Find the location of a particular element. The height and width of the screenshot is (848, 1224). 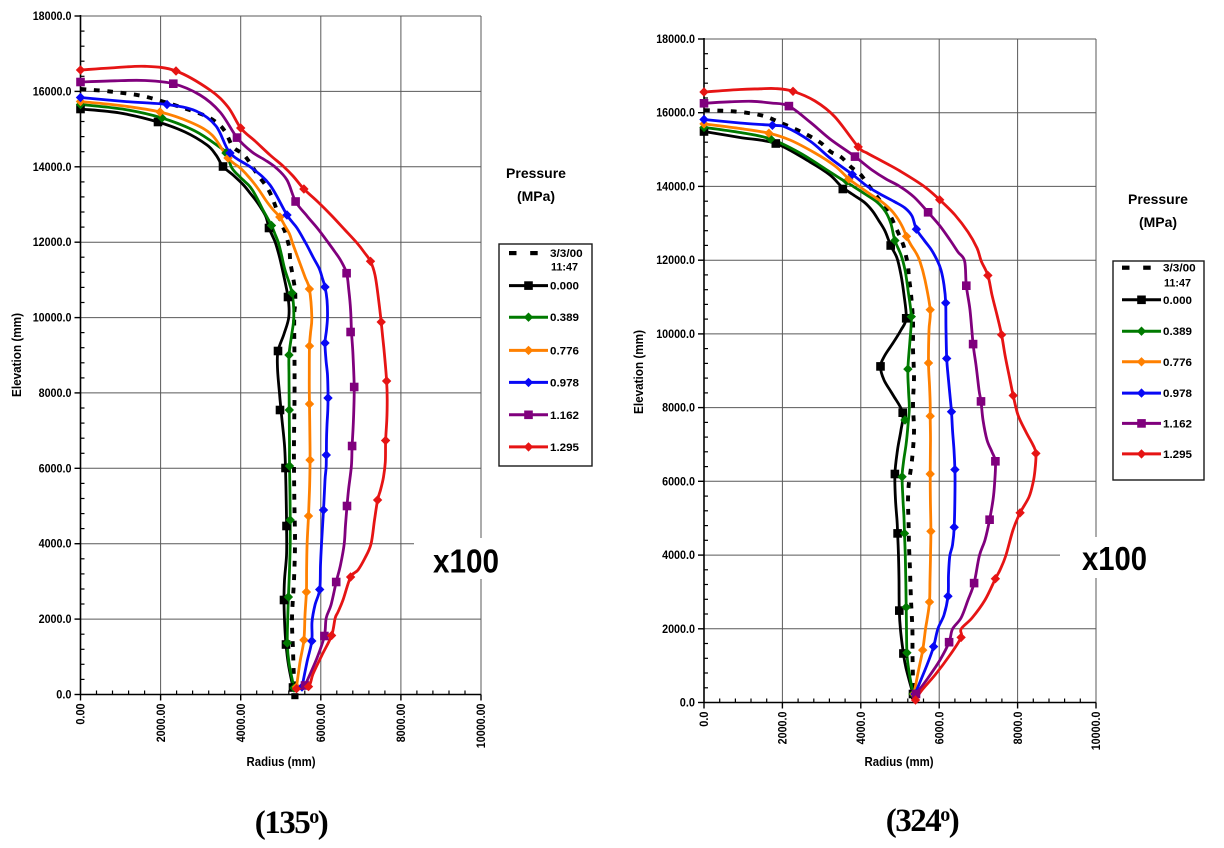

svg-text: 0.00 is located at coordinates (81, 713).